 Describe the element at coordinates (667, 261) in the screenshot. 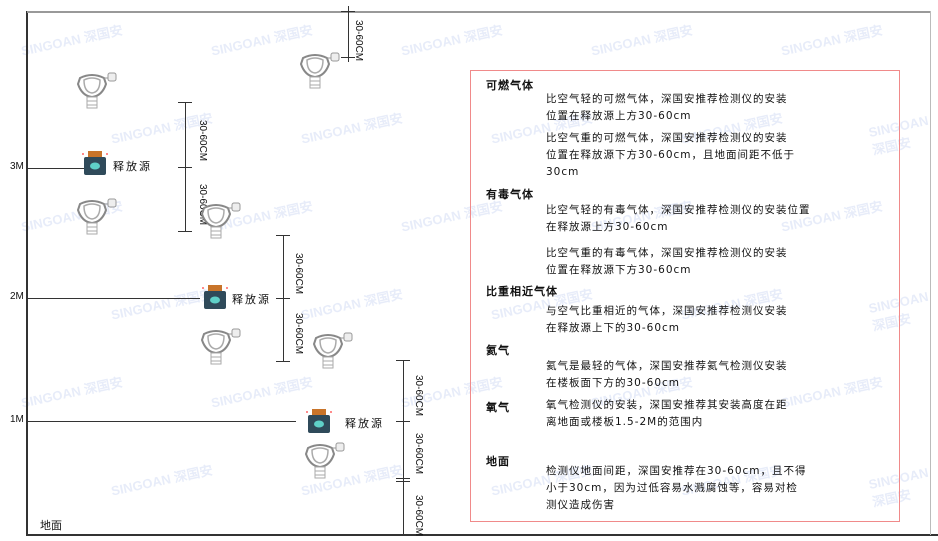

I see `section-text: 比空气重的有毒气体，深国安推荐检测仪的安装 位置在释放源下方30-60cm` at that location.